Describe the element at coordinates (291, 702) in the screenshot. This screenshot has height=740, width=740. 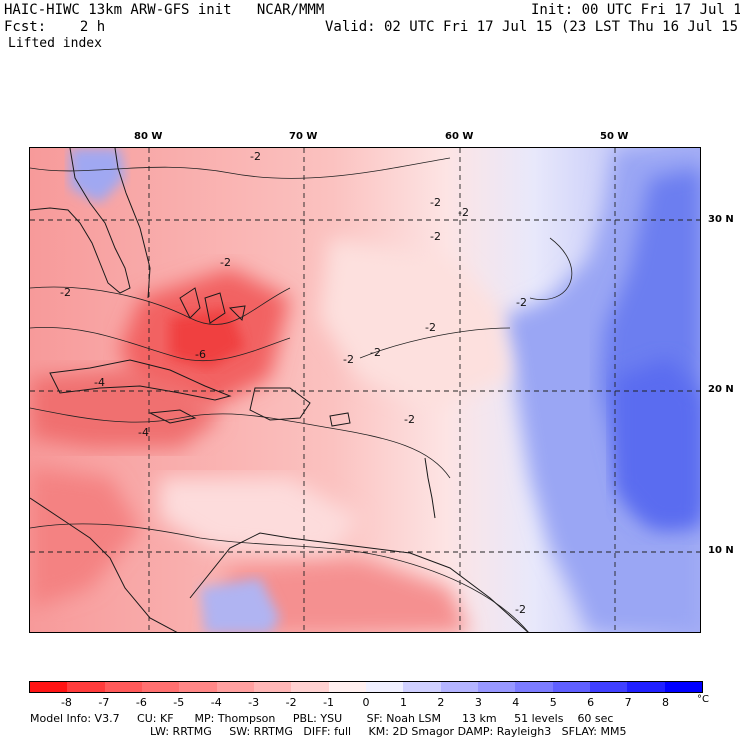
I see `colorbar-tick-label: -2` at that location.